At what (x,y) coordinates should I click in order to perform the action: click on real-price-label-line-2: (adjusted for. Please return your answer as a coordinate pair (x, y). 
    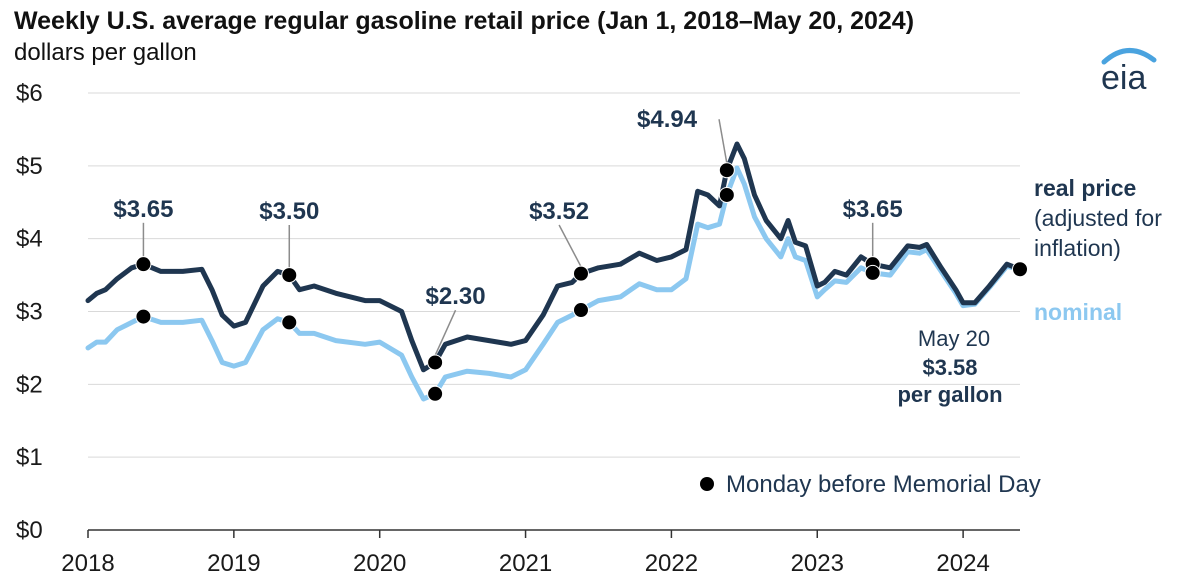
    Looking at the image, I should click on (1098, 218).